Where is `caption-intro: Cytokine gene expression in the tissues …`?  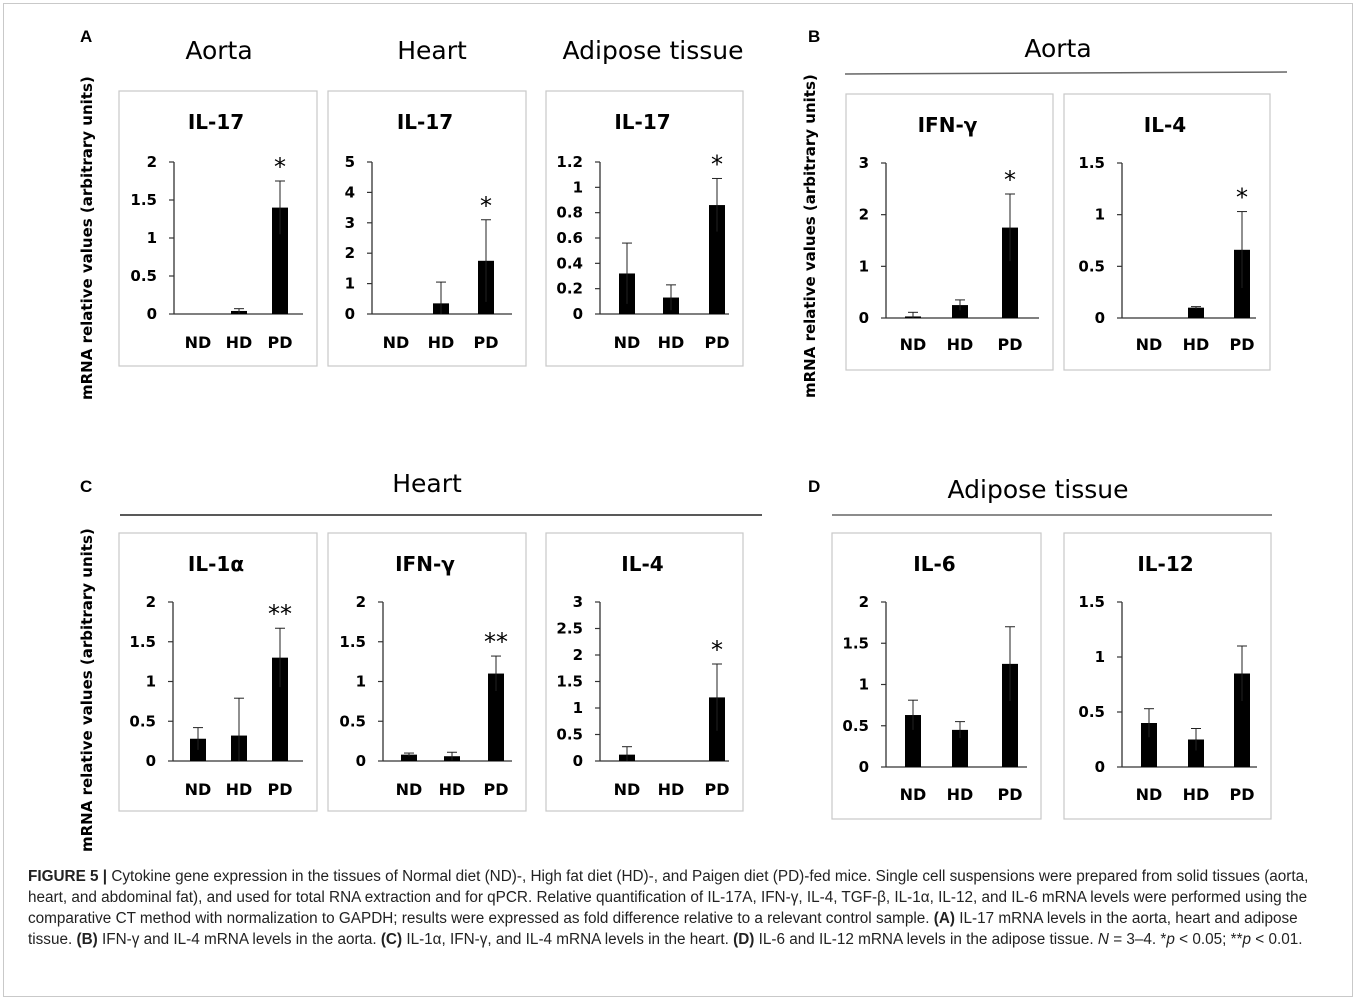
caption-intro: Cytokine gene expression in the tissues … is located at coordinates (668, 897).